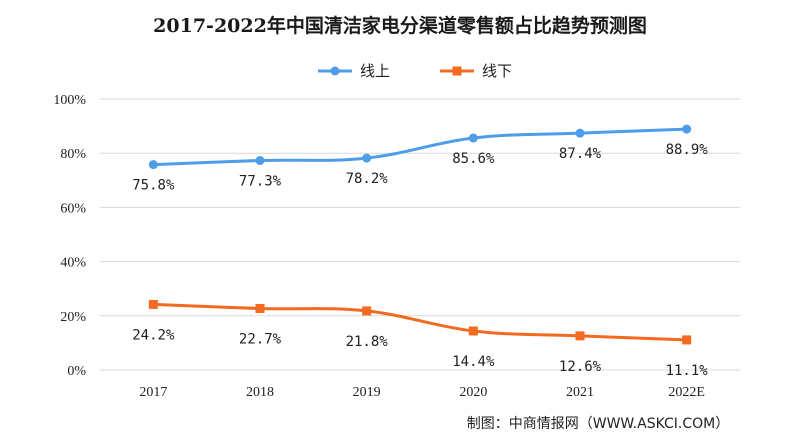 The image size is (800, 443). What do you see at coordinates (375, 71) in the screenshot?
I see `legend-label: 线上` at bounding box center [375, 71].